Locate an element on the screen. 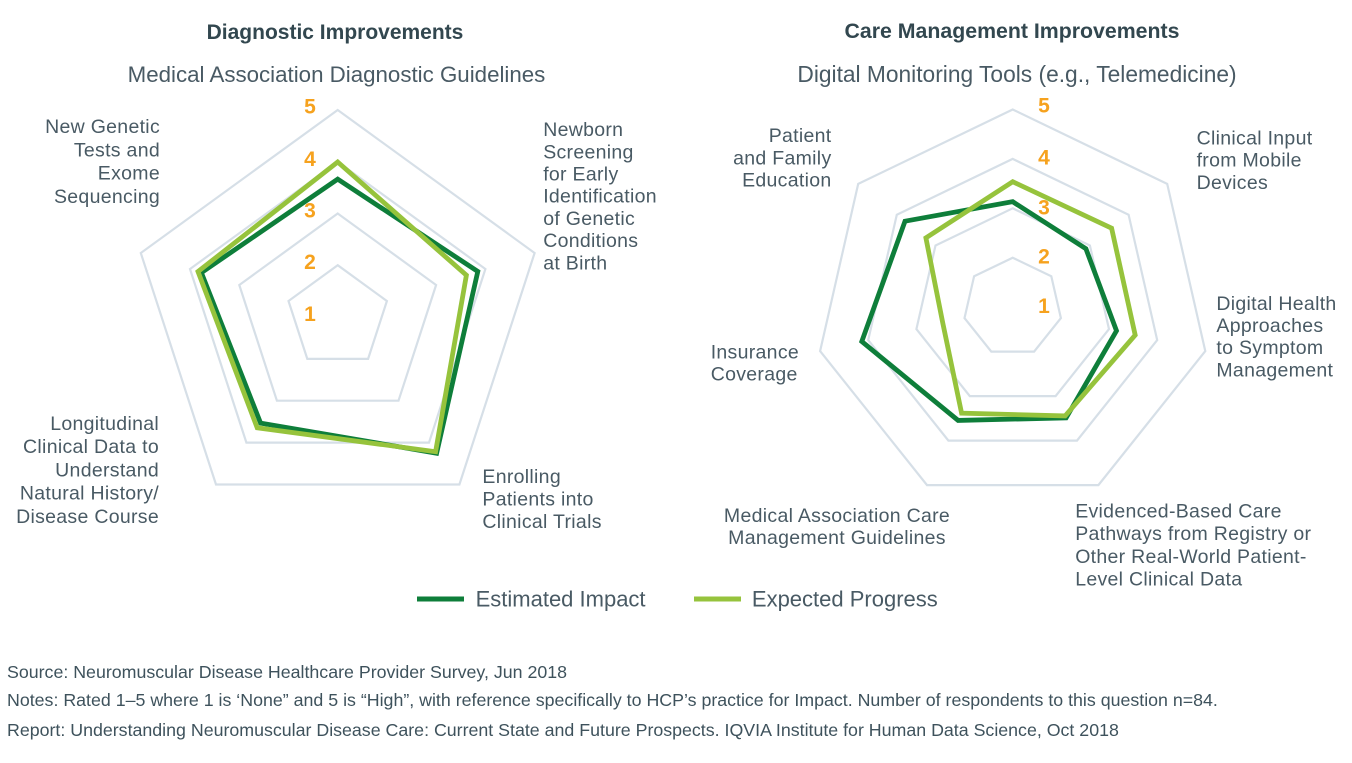 This screenshot has height=763, width=1352. svg-text: New Genetic is located at coordinates (102, 127).